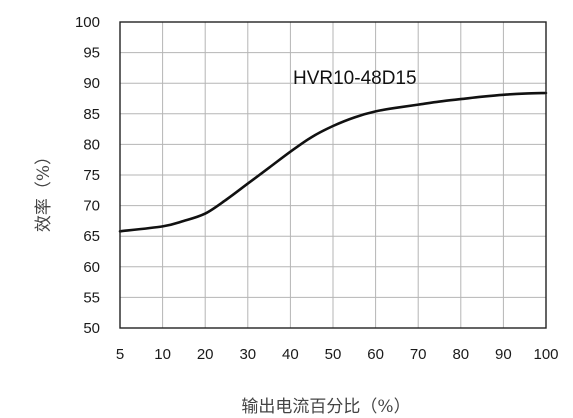 The height and width of the screenshot is (418, 573). I want to click on x-tick-label: 30, so click(247, 354).